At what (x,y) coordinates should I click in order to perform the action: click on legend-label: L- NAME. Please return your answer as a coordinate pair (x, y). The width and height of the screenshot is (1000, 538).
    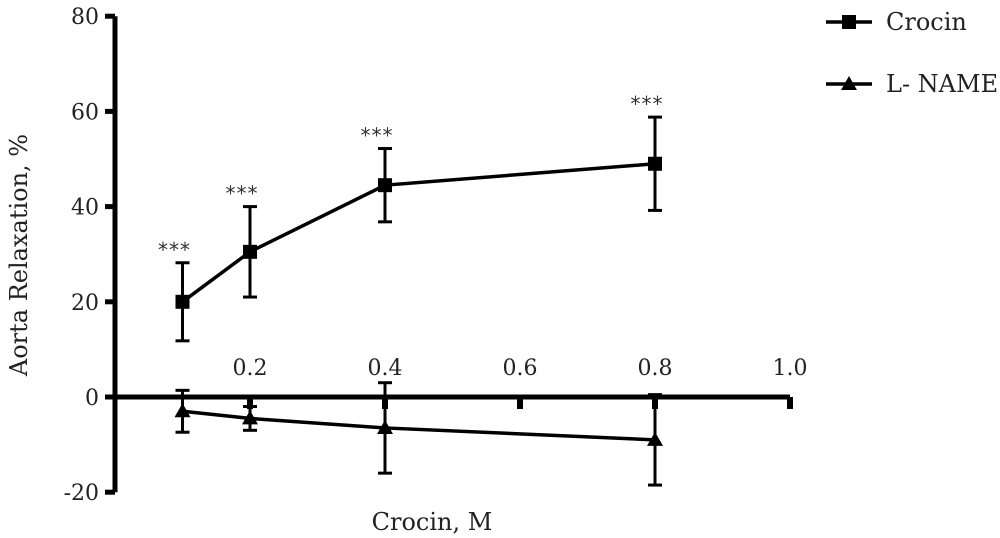
    Looking at the image, I should click on (942, 84).